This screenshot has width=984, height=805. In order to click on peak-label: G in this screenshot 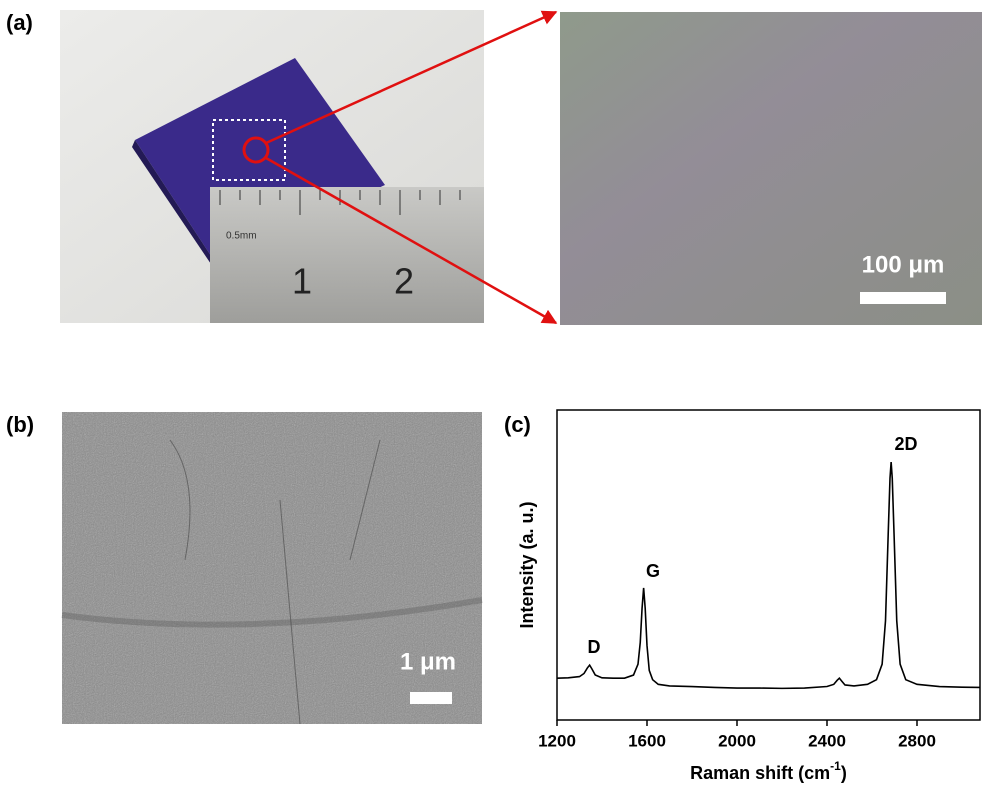, I will do `click(653, 571)`.